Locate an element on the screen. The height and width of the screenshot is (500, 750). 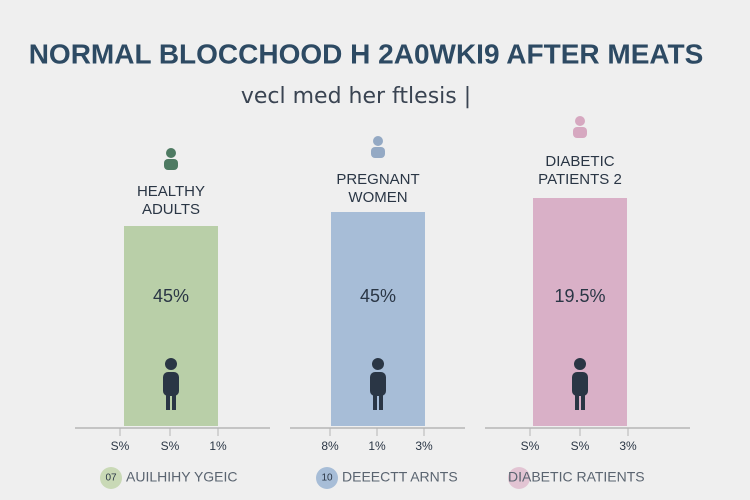
panel-label: PATIENTS 2 is located at coordinates (580, 179).